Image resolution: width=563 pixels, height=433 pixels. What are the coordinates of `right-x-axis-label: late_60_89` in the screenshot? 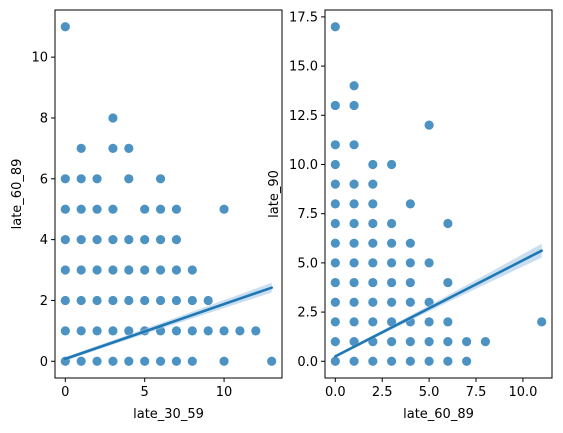 It's located at (438, 414).